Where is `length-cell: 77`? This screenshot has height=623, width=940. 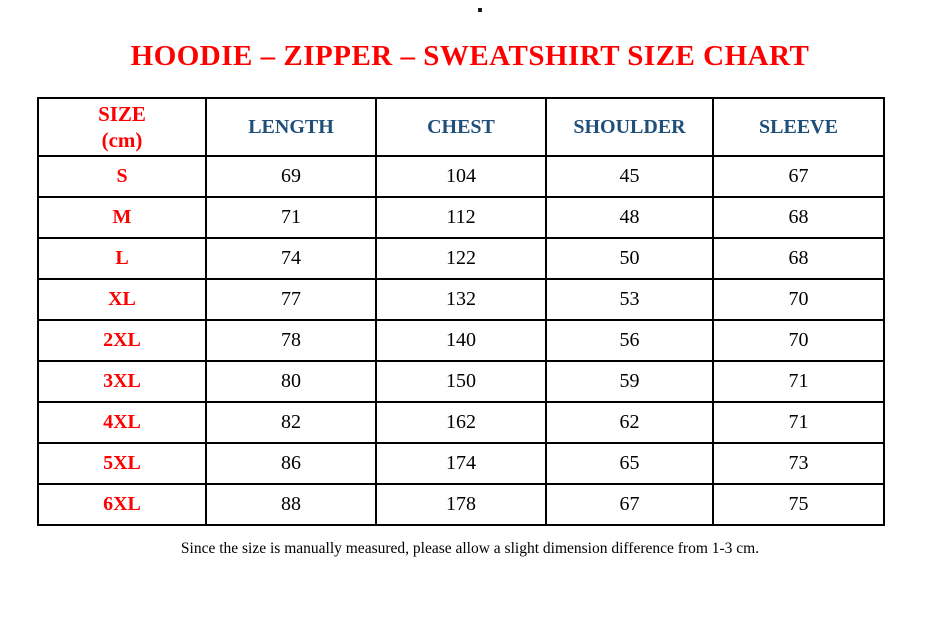 length-cell: 77 is located at coordinates (291, 299).